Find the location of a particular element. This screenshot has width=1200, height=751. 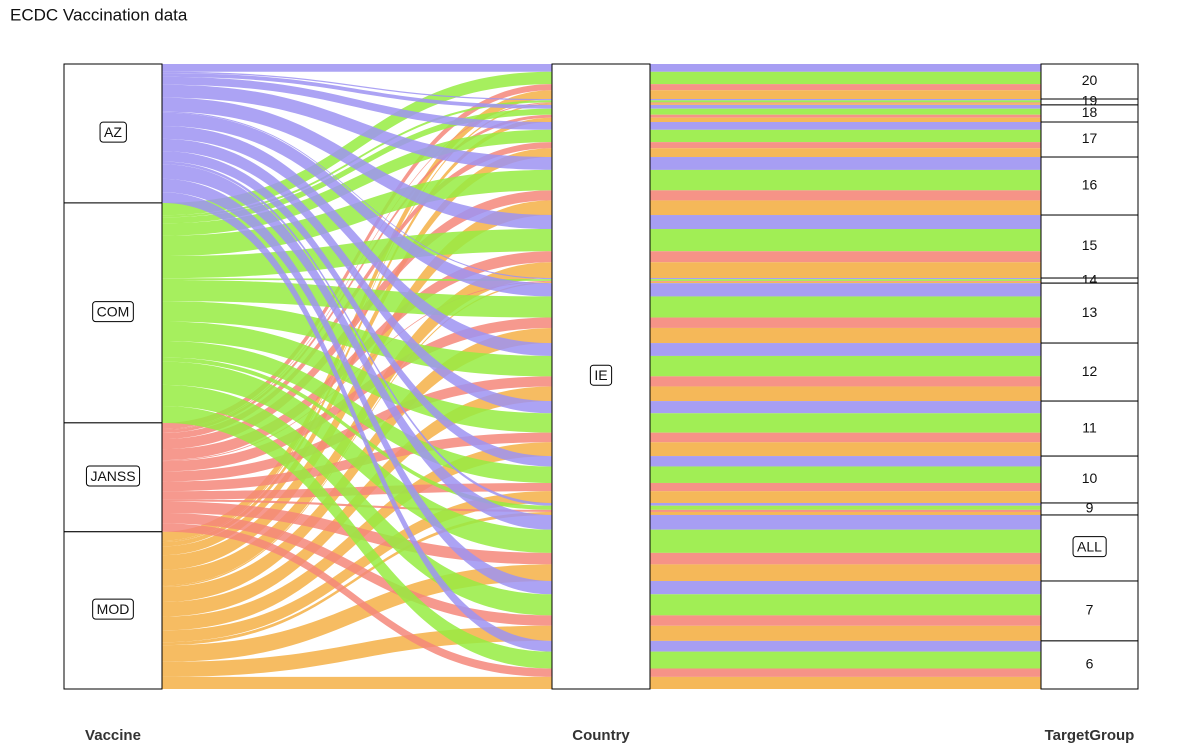

stratum-label: 20 is located at coordinates (1090, 80).